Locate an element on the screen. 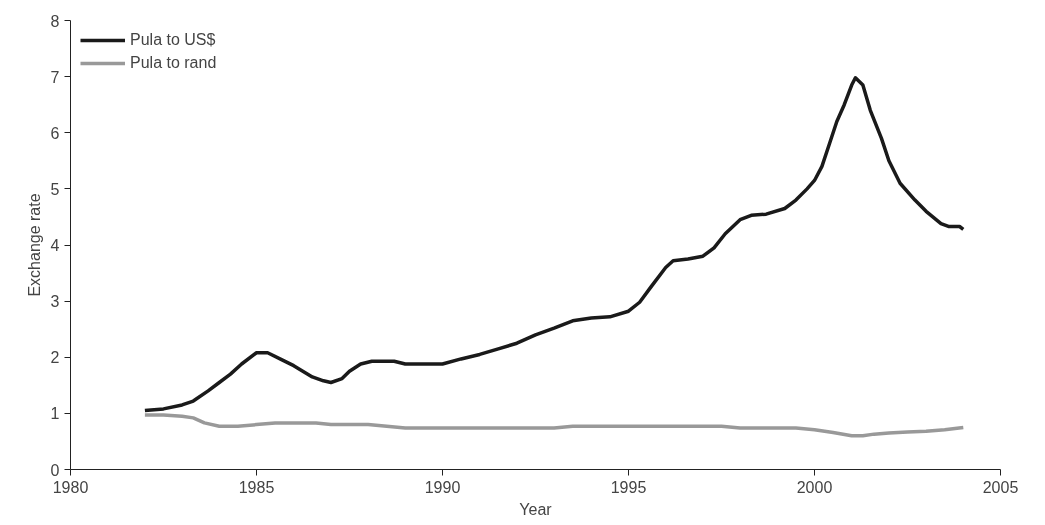 This screenshot has width=1045, height=525. x-tick-label: 1995 is located at coordinates (628, 487).